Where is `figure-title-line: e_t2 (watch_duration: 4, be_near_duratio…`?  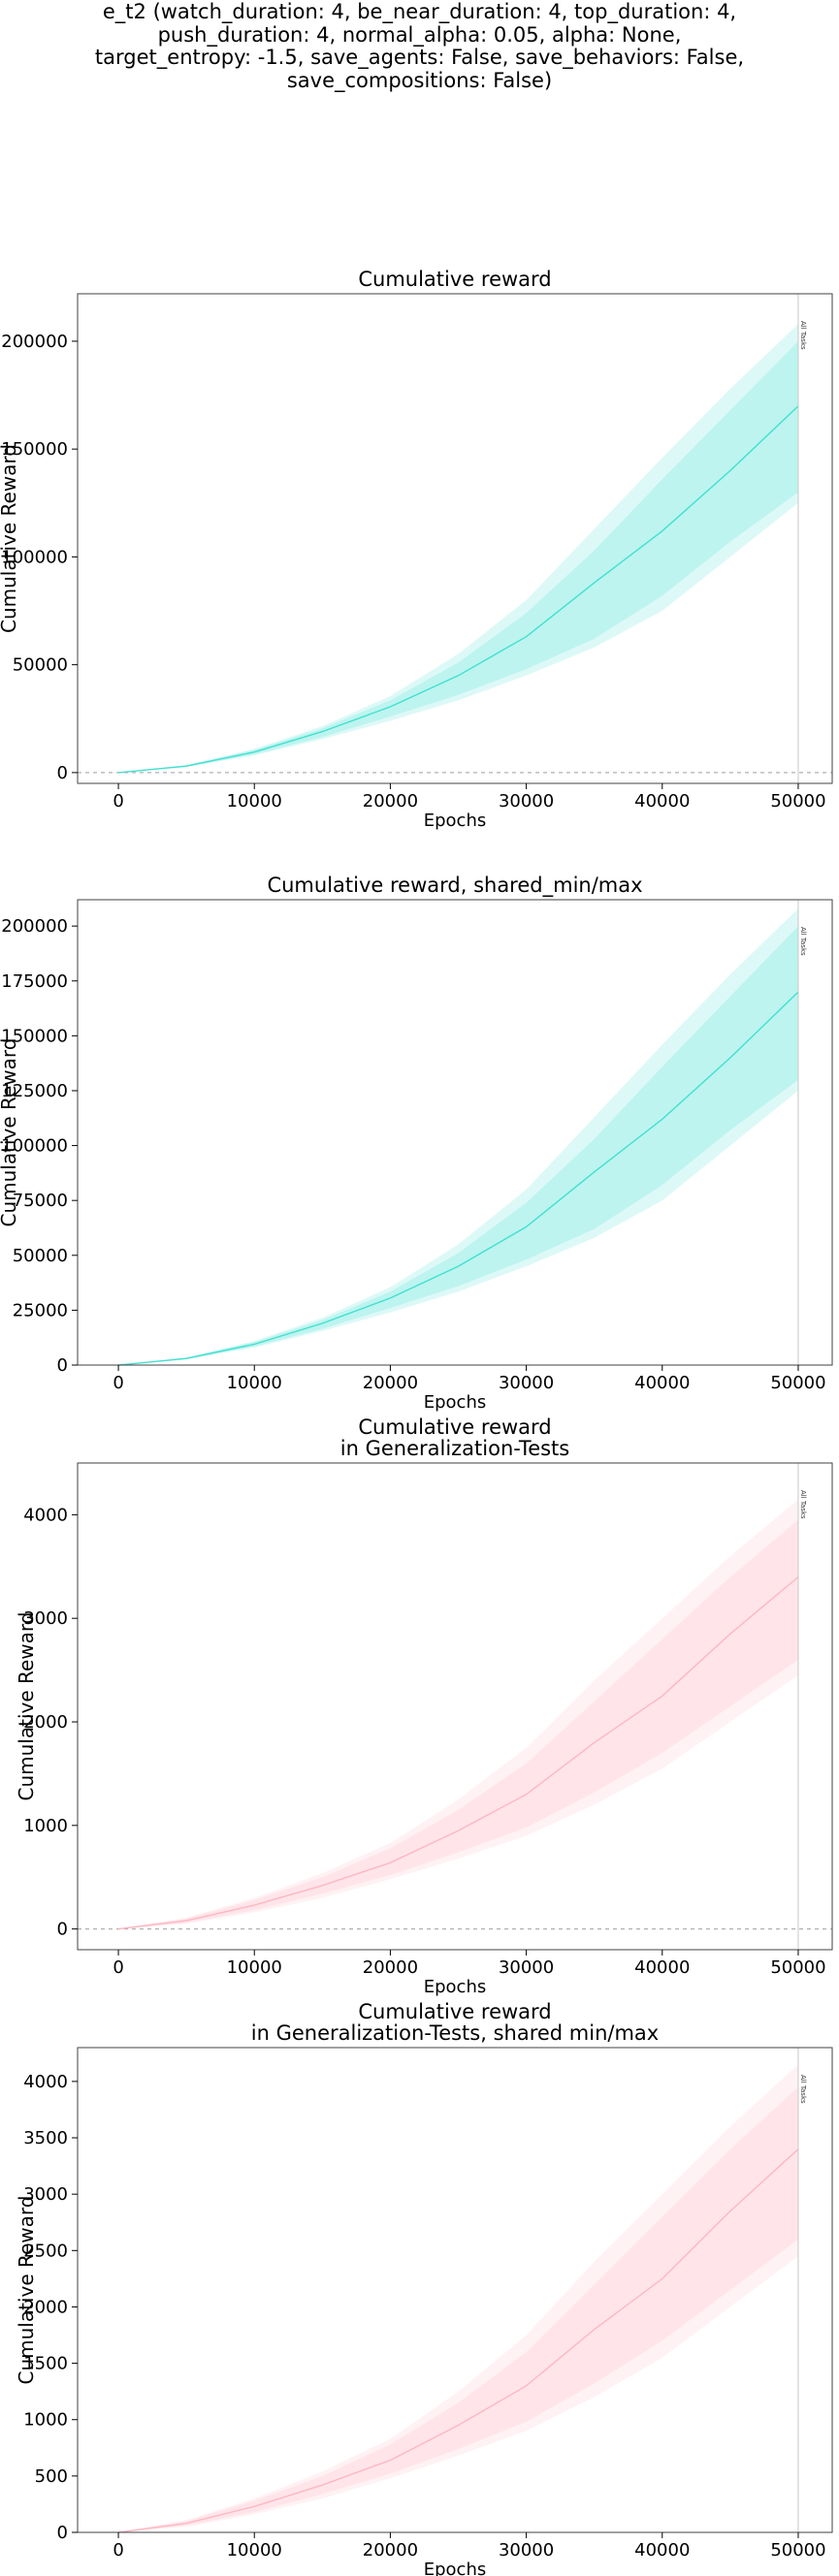 figure-title-line: e_t2 (watch_duration: 4, be_near_duratio… is located at coordinates (419, 12).